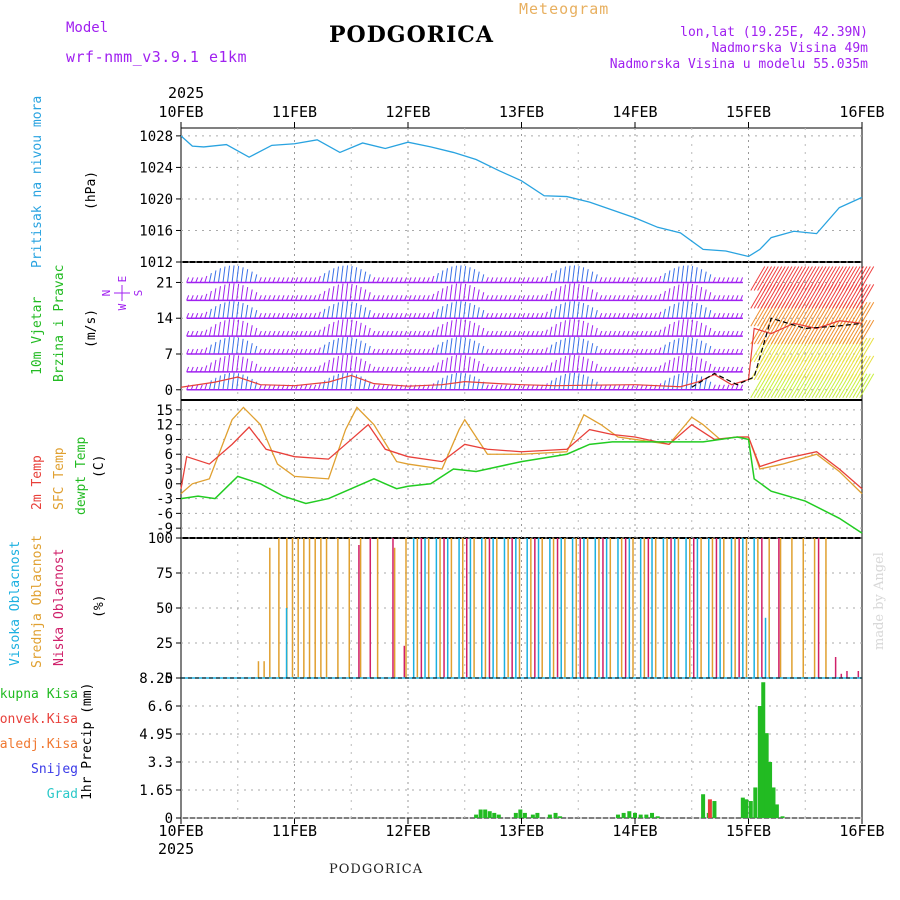 This screenshot has width=900, height=900. I want to click on compass-label-w: W, so click(122, 306).